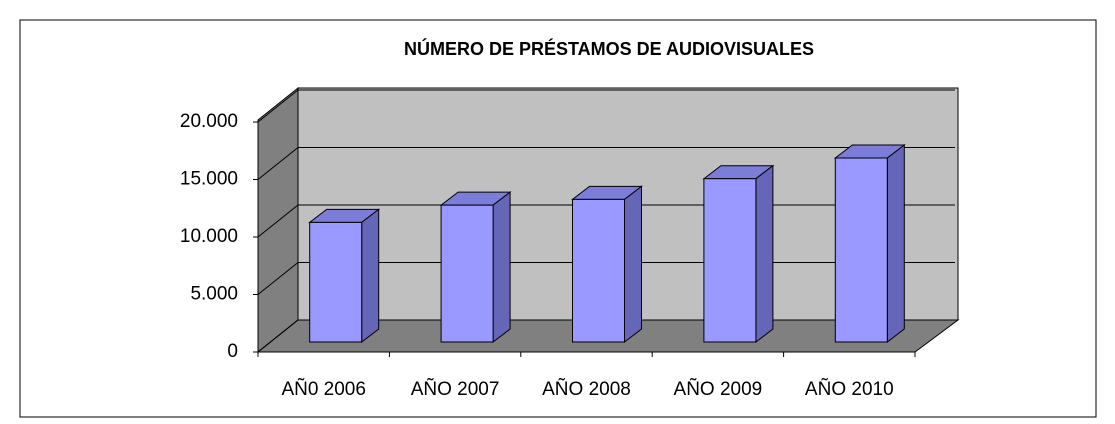 The height and width of the screenshot is (424, 1115). What do you see at coordinates (323, 389) in the screenshot?
I see `x-tick-label: AÑ0 2006` at bounding box center [323, 389].